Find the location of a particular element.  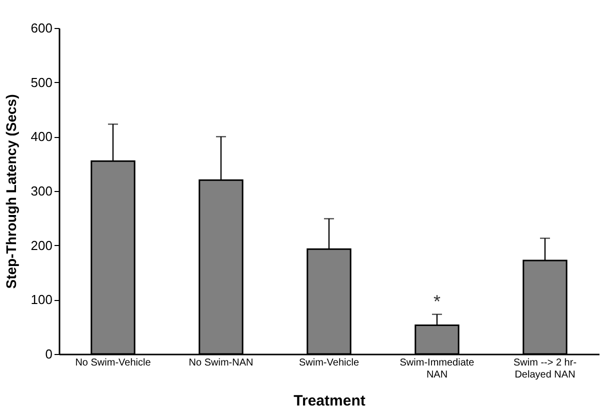

y-tick-label: 400 is located at coordinates (41, 136).